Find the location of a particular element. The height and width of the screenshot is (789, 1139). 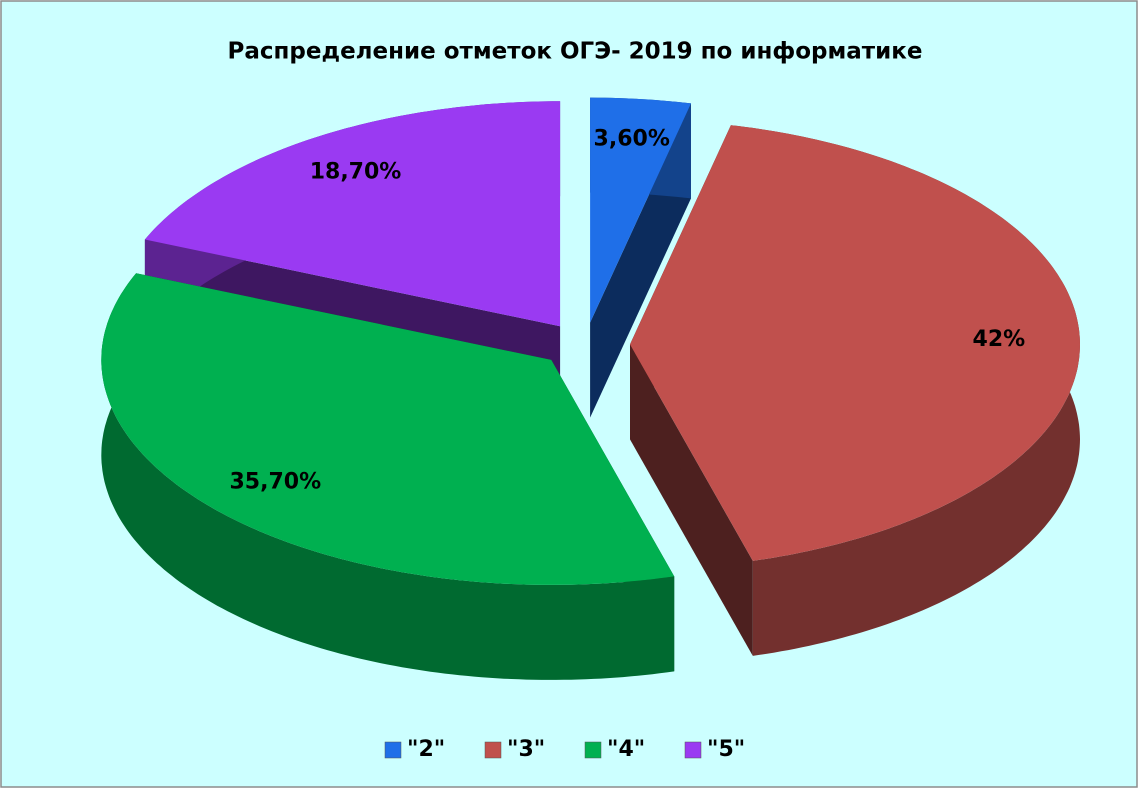

legend-label: "2" is located at coordinates (426, 749).